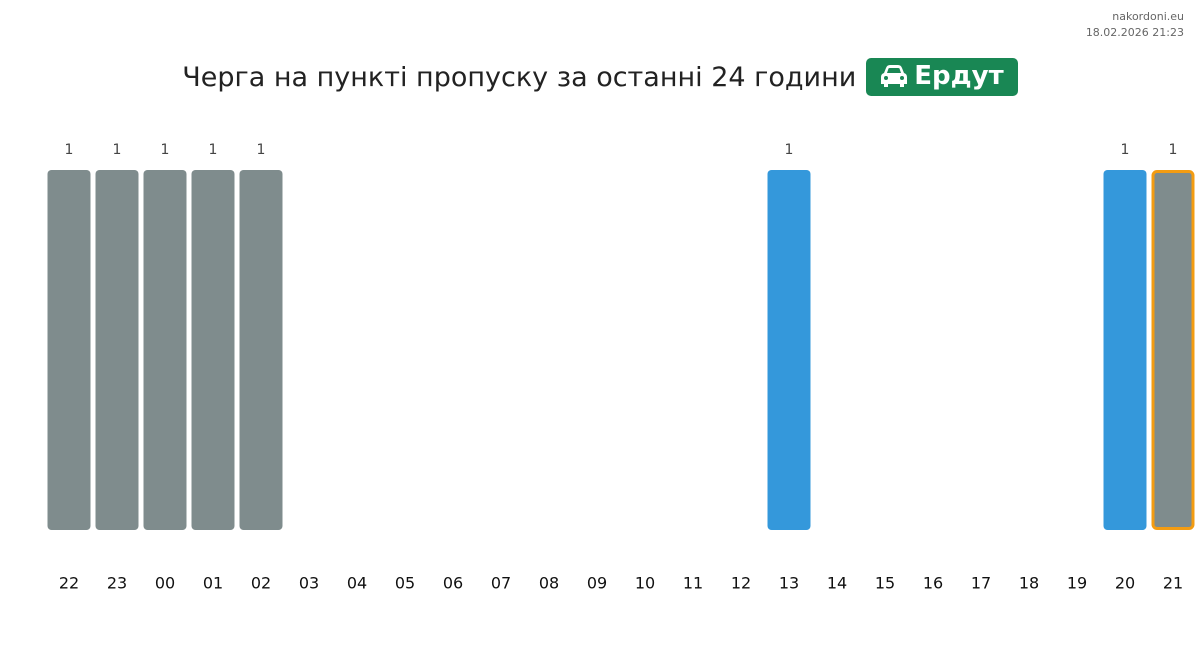  What do you see at coordinates (894, 76) in the screenshot?
I see `car-icon` at bounding box center [894, 76].